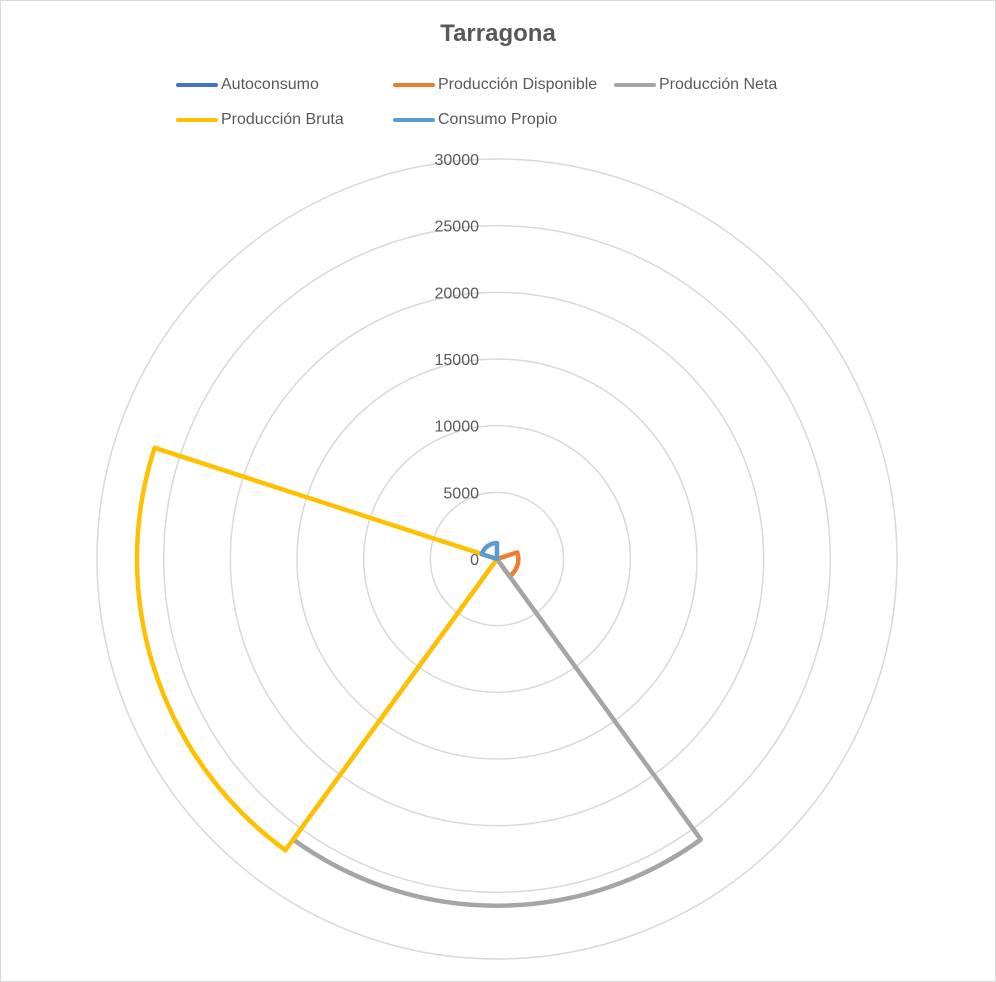 The image size is (996, 982). I want to click on legend-item-produccion-disponible: Producción Disponible, so click(495, 85).